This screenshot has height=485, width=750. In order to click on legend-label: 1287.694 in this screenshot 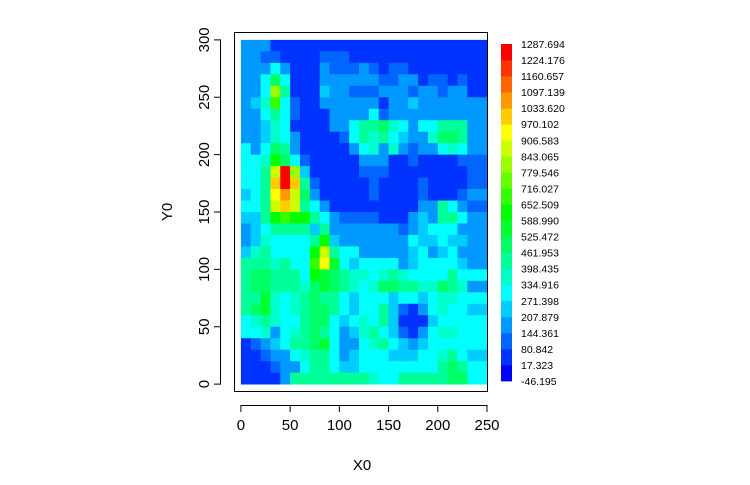, I will do `click(543, 45)`.